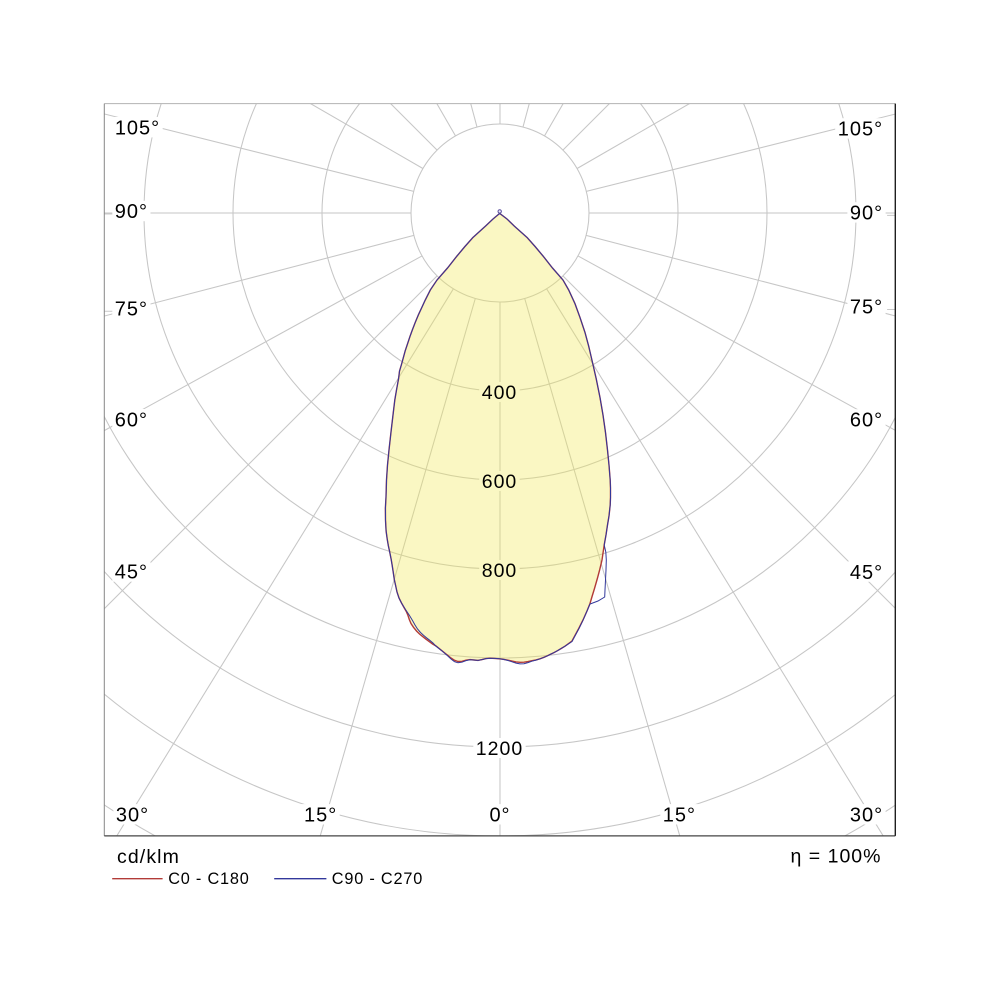 The image size is (1000, 1000). Describe the element at coordinates (499, 749) in the screenshot. I see `svg-text: 1200` at that location.